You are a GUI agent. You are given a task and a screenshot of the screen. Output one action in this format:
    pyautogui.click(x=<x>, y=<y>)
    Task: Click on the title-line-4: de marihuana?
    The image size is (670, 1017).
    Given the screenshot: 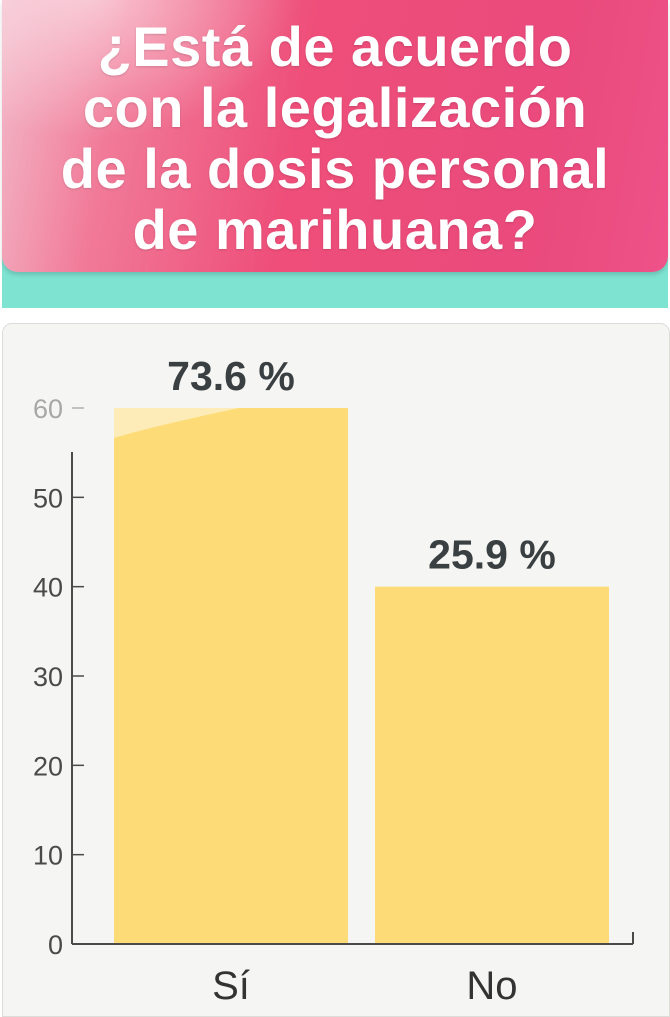 What is the action you would take?
    pyautogui.click(x=335, y=229)
    